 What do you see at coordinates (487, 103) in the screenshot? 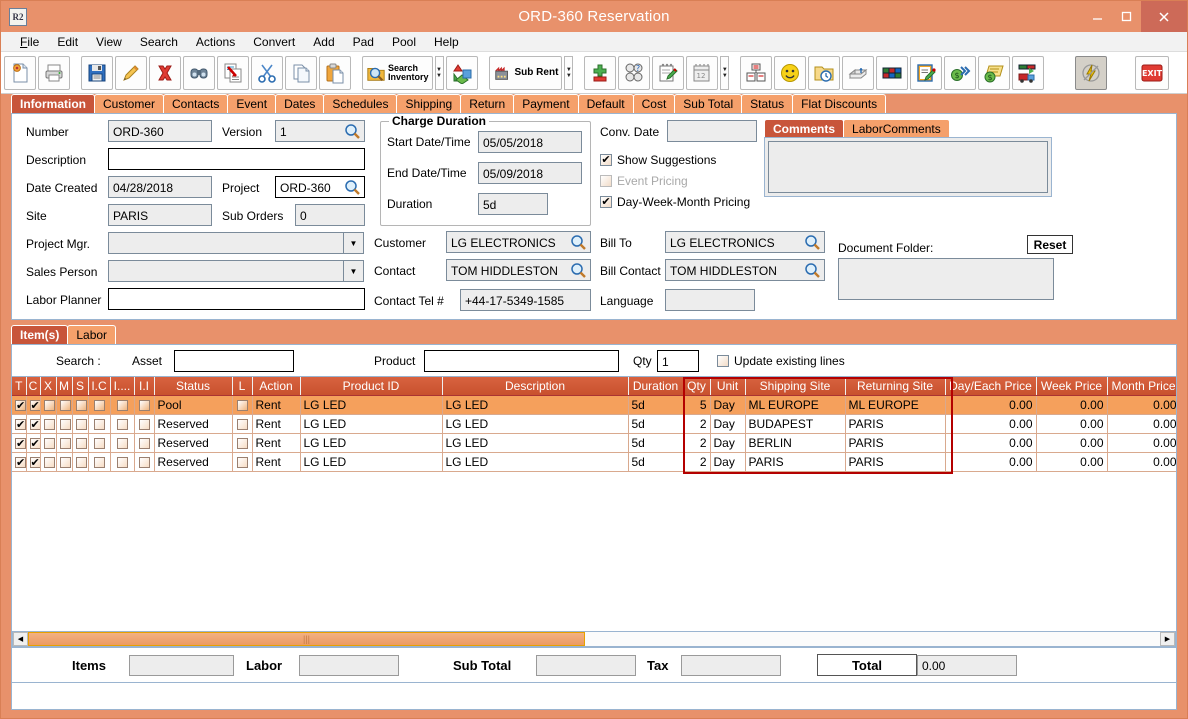
I see `tab-return: Return` at bounding box center [487, 103].